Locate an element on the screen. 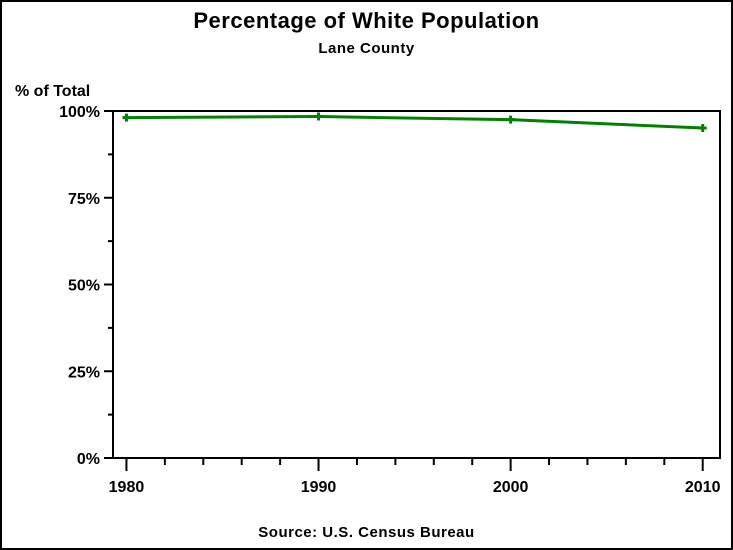  svg-text: 100% is located at coordinates (79, 112).